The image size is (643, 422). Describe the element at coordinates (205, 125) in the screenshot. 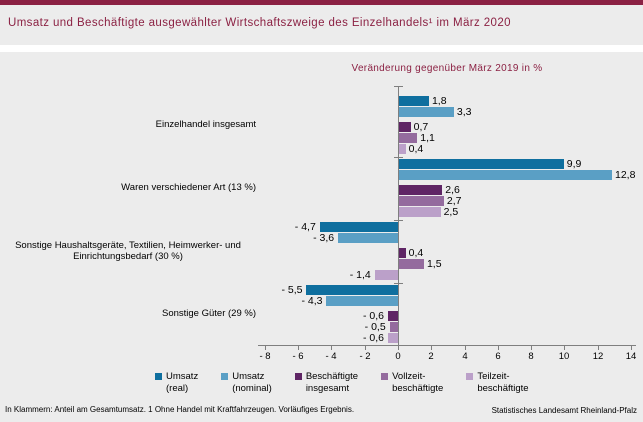

I see `category-label-line: Einzelhandel insgesamt` at that location.